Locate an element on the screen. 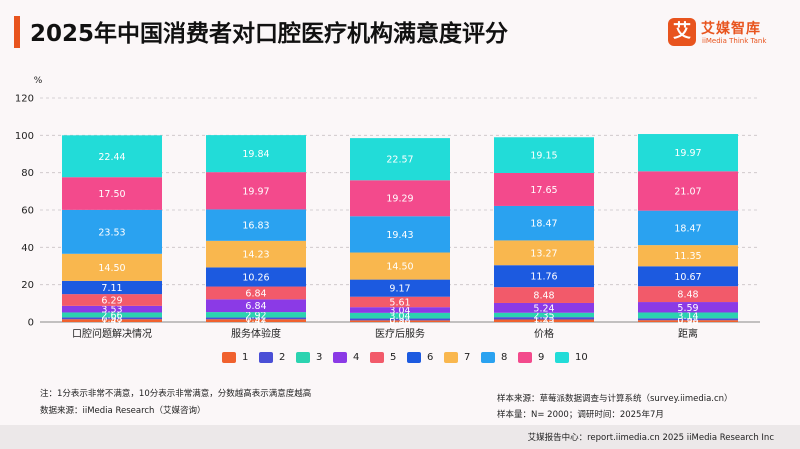  y-axis-unit-label: % is located at coordinates (38, 81).